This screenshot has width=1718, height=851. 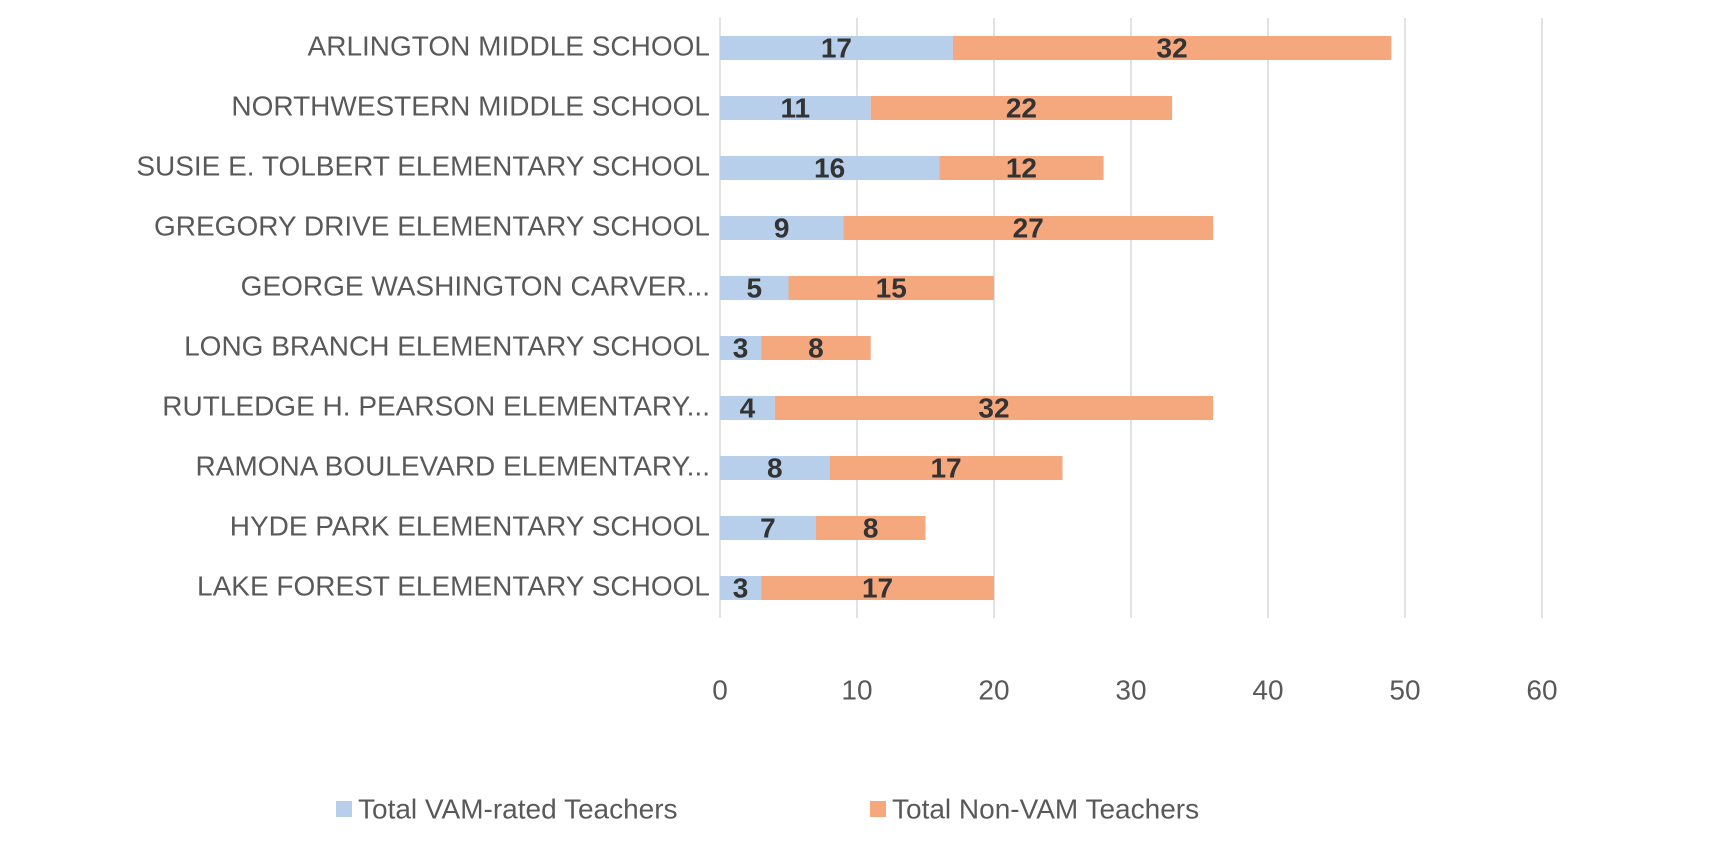 I want to click on x-tick-label: 30, so click(x=1130, y=689).